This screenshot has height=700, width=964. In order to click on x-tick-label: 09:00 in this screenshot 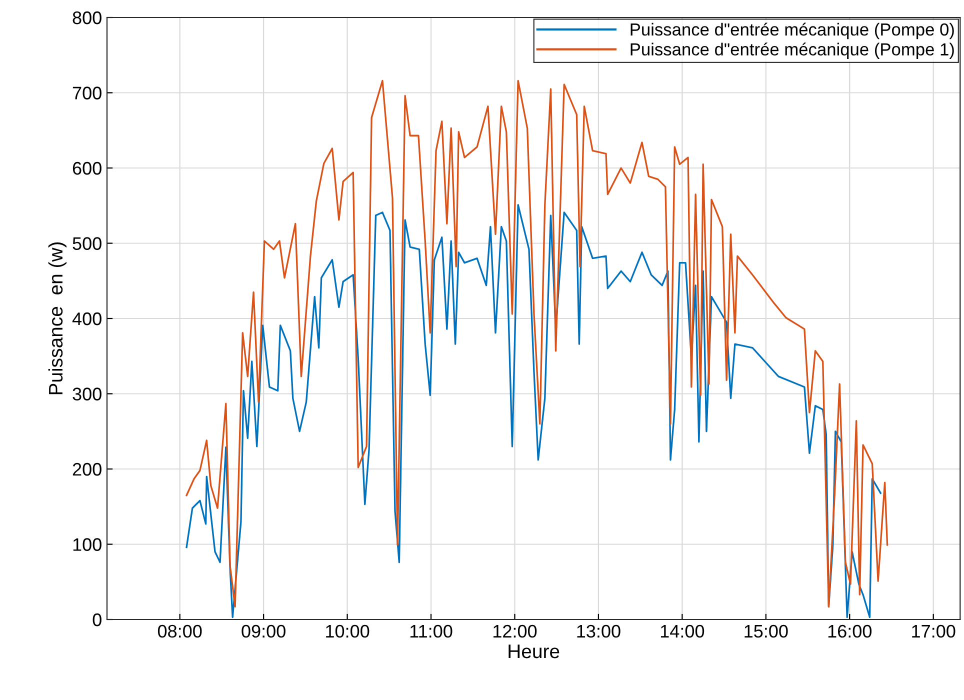, I will do `click(264, 631)`.